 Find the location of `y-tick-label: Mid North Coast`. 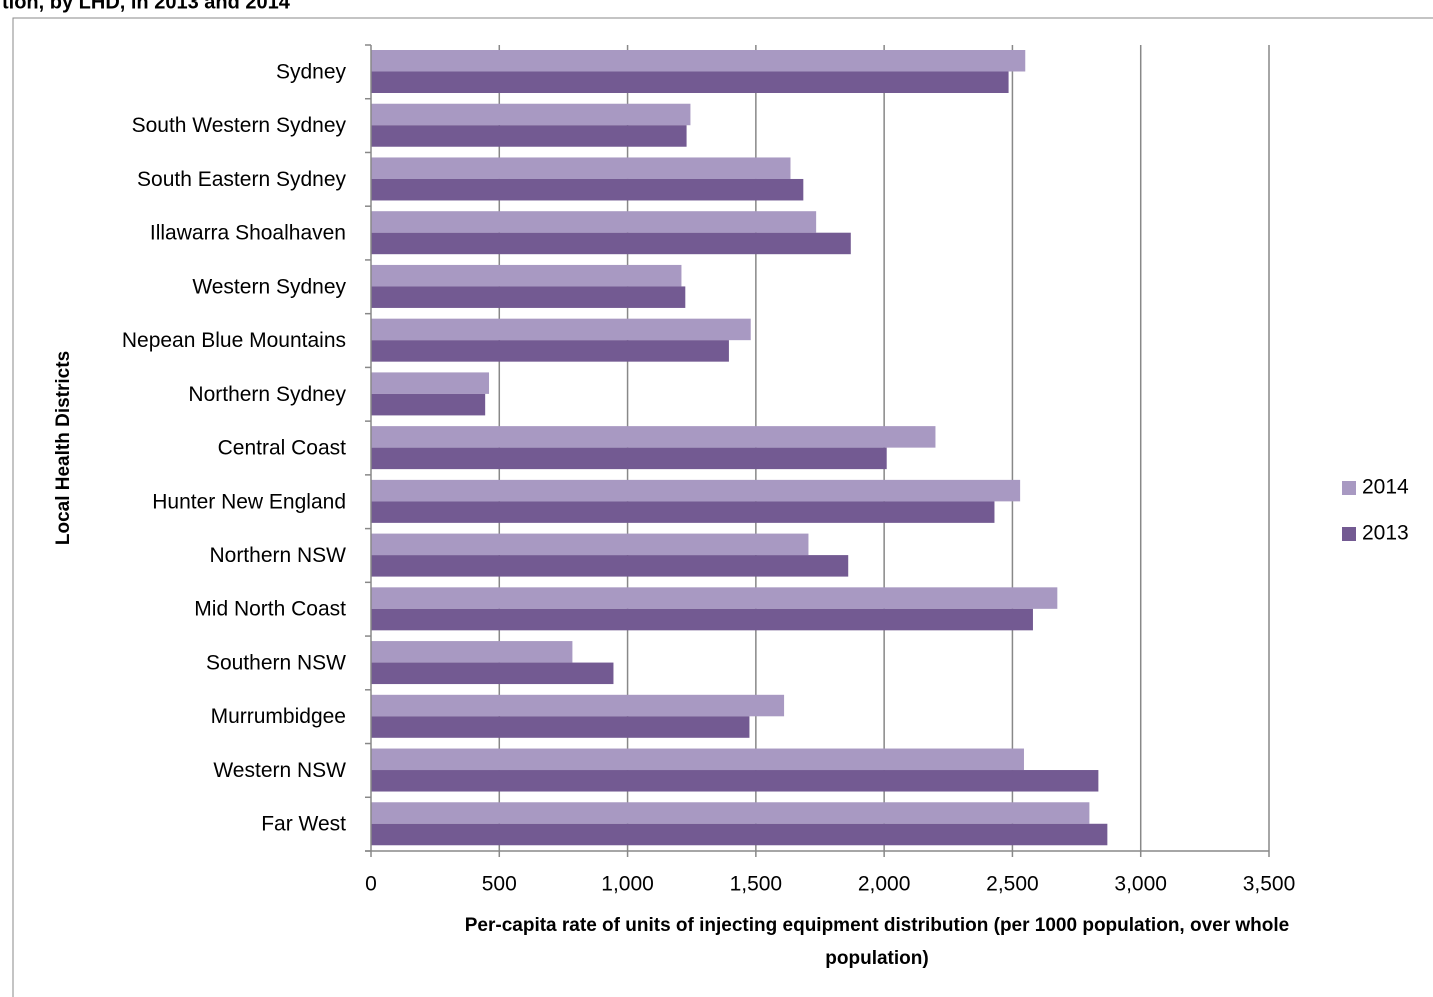

y-tick-label: Mid North Coast is located at coordinates (270, 609).